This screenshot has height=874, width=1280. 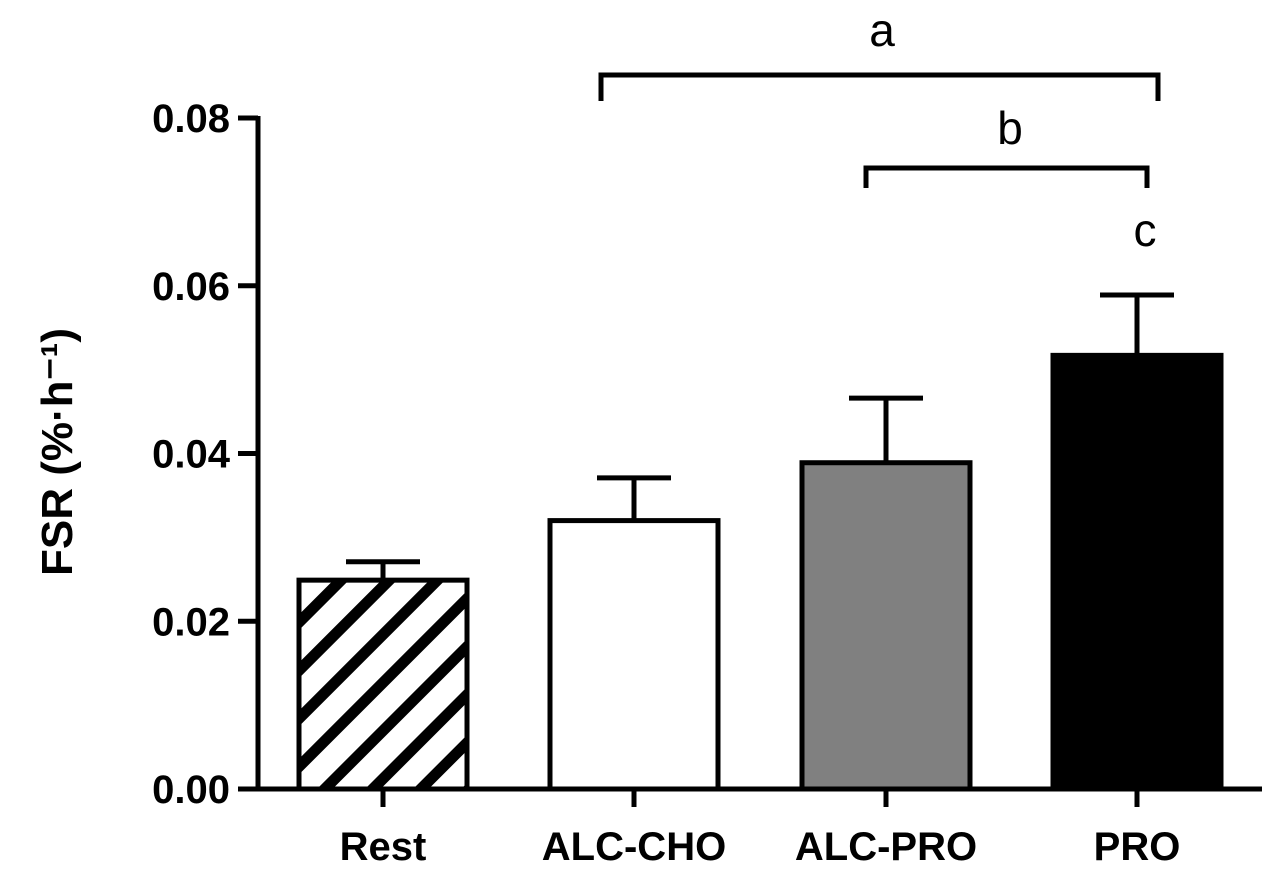 What do you see at coordinates (383, 684) in the screenshot?
I see `bar-rest` at bounding box center [383, 684].